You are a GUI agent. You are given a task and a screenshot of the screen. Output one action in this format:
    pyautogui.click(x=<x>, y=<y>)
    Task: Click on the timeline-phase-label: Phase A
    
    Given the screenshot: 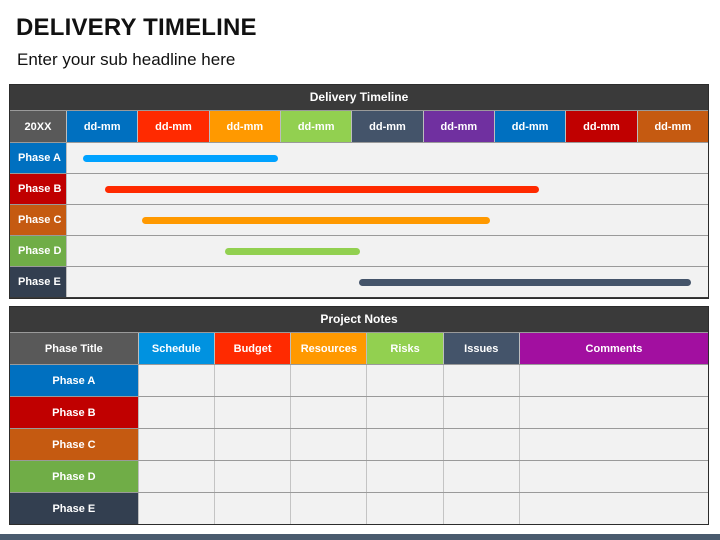 What is the action you would take?
    pyautogui.click(x=38, y=158)
    